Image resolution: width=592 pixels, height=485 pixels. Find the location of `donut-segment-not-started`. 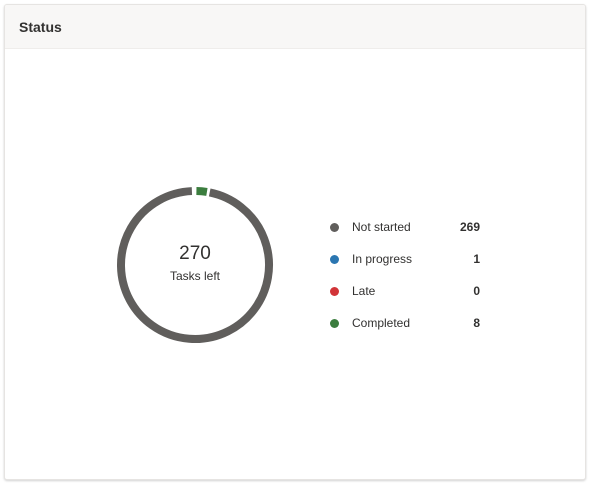

donut-segment-not-started is located at coordinates (195, 265).